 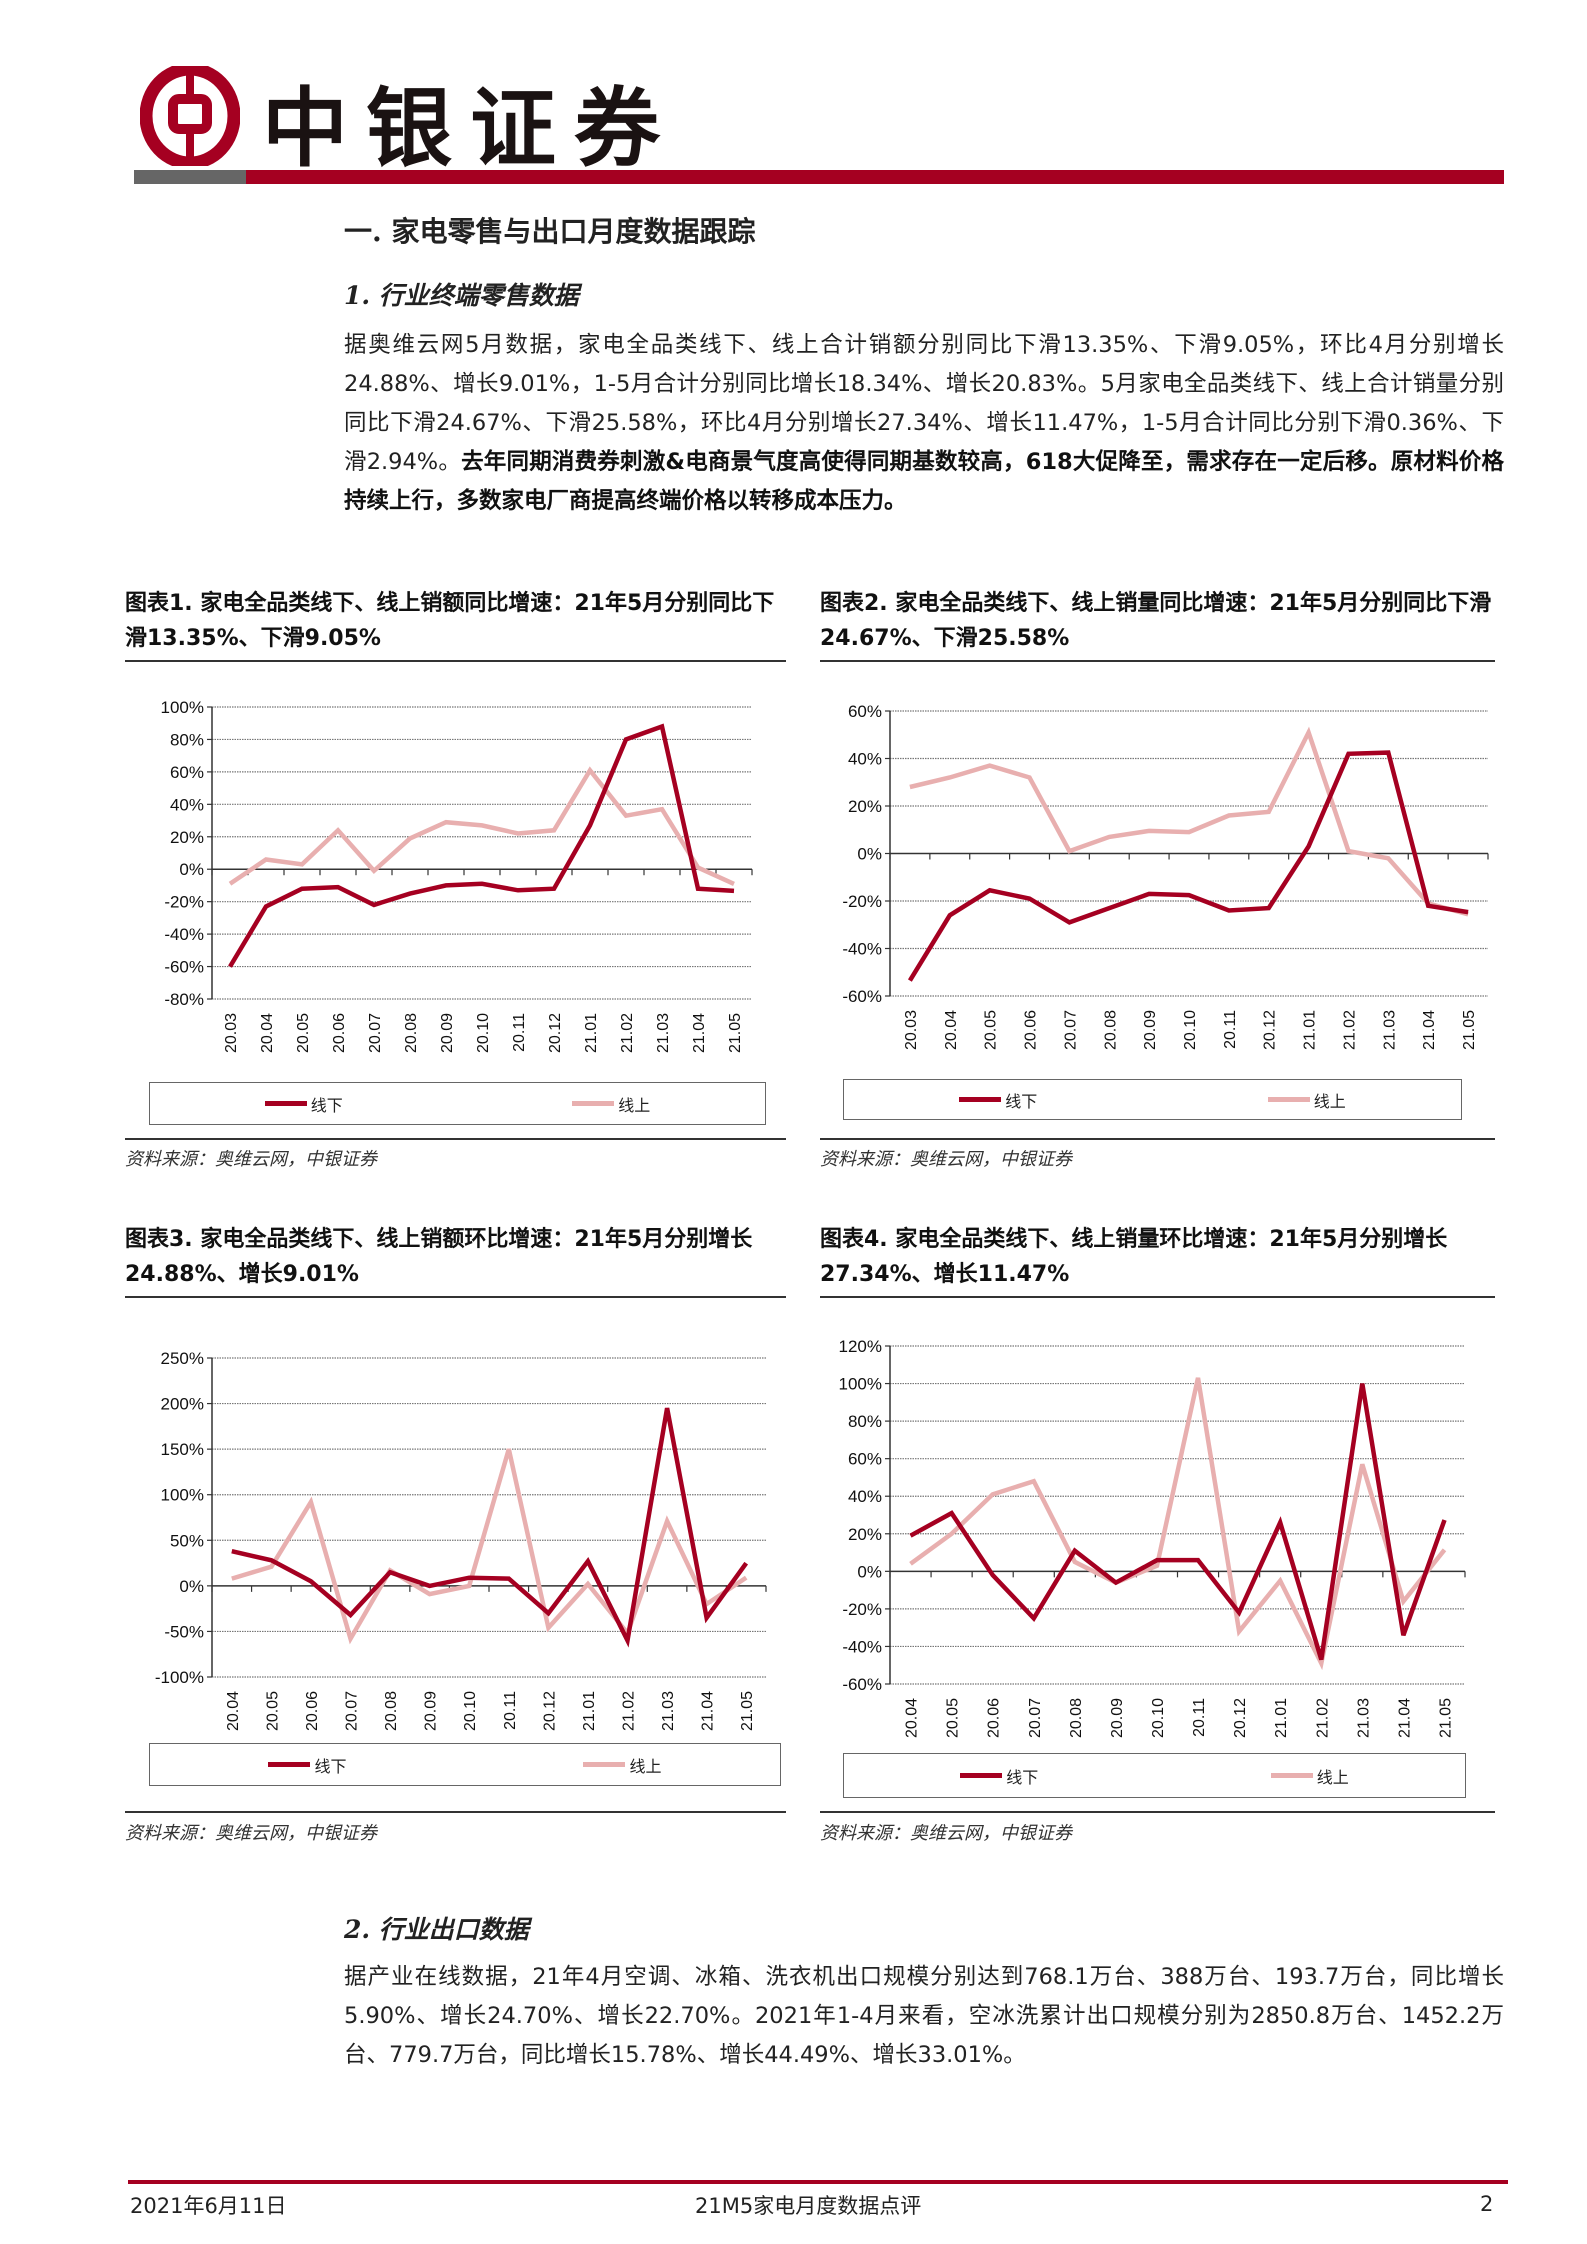 What do you see at coordinates (184, 1631) in the screenshot?
I see `y-tick-label: -50%` at bounding box center [184, 1631].